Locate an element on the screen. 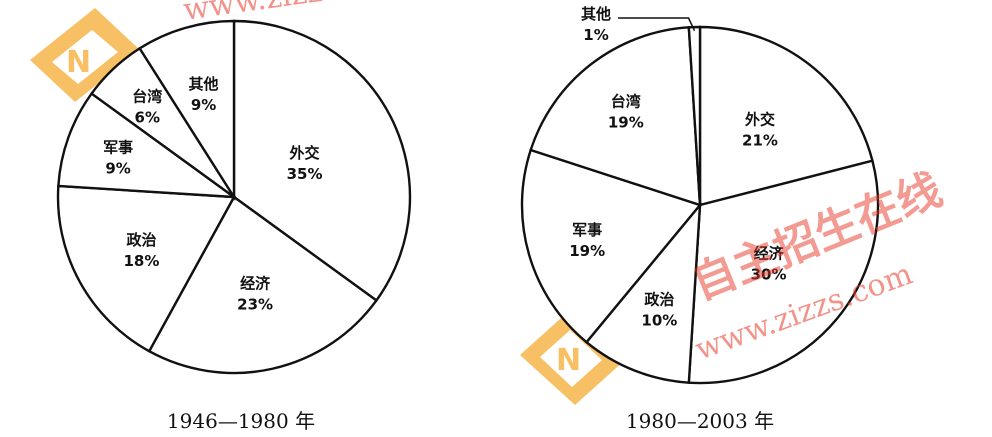 The image size is (992, 437). watermark-logo-bottom: N is located at coordinates (572, 357).